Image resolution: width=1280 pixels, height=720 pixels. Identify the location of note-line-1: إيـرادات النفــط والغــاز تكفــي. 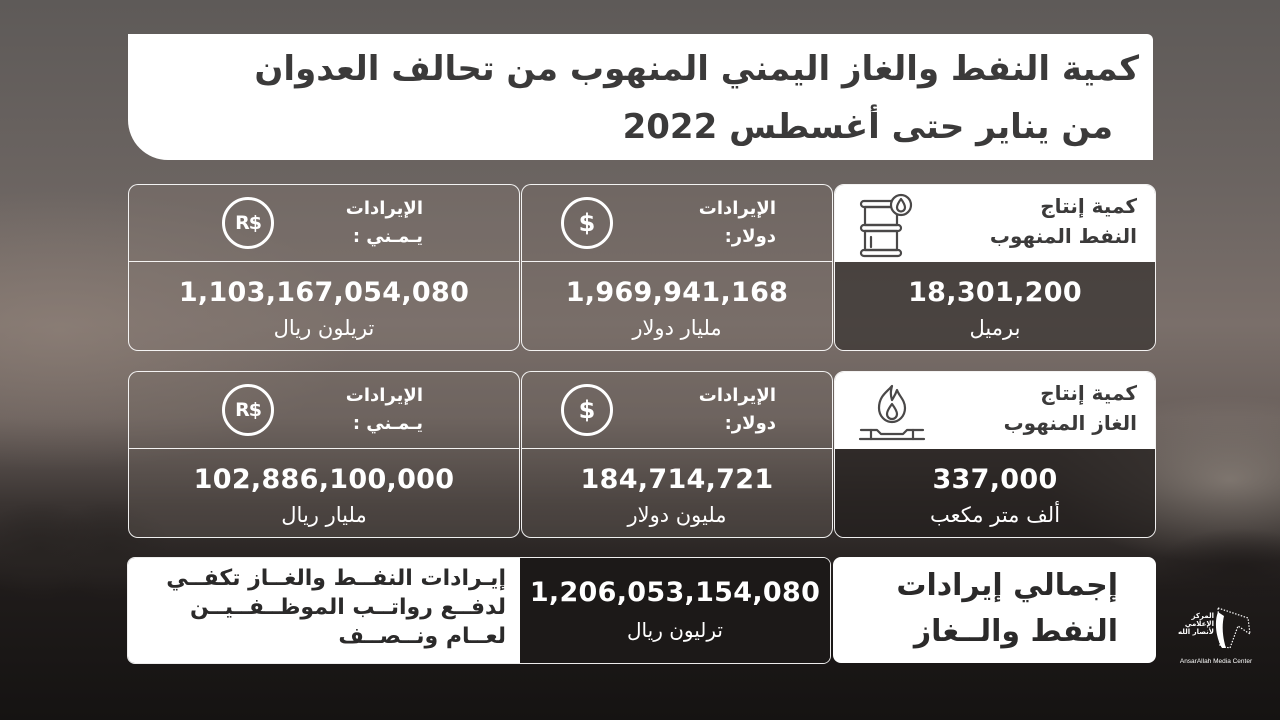
(336, 578).